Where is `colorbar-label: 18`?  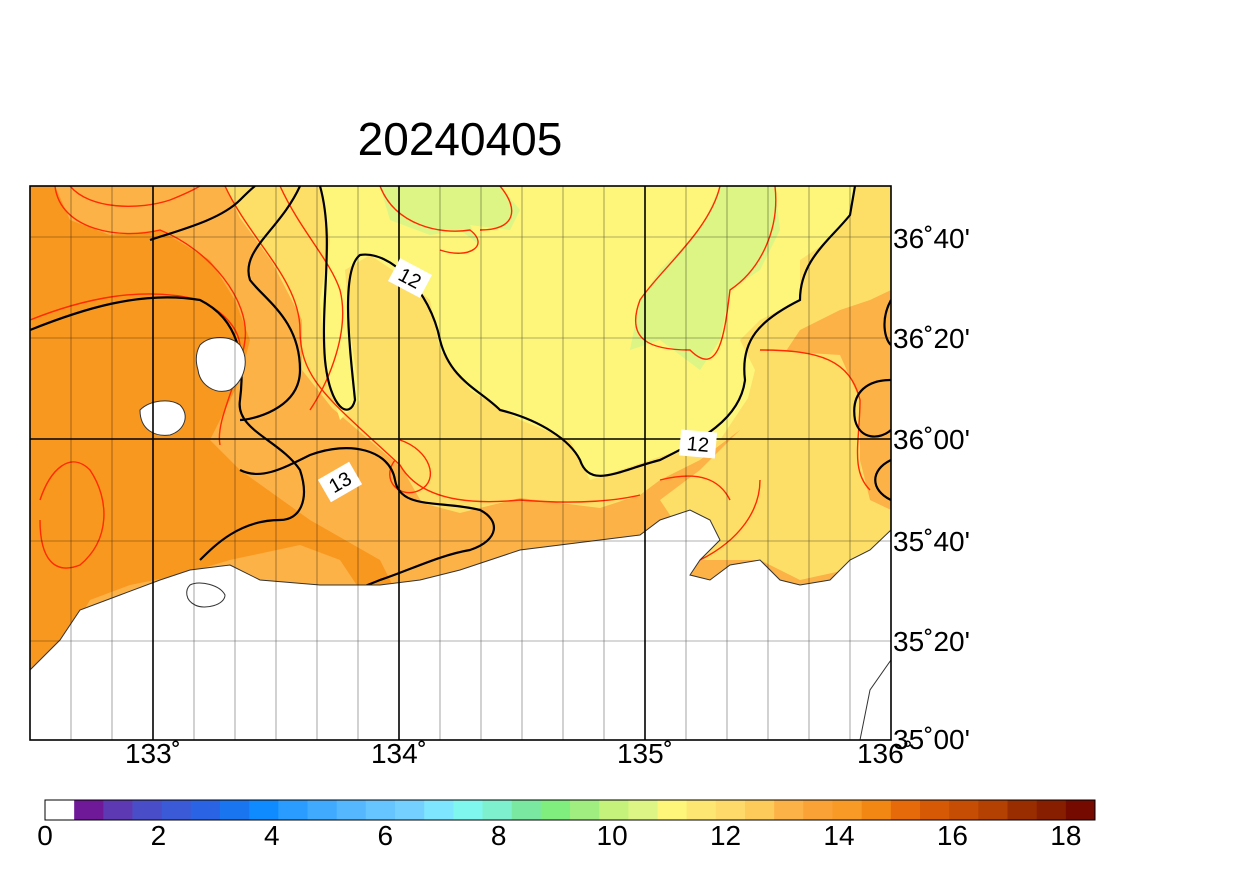
colorbar-label: 18 is located at coordinates (1066, 835).